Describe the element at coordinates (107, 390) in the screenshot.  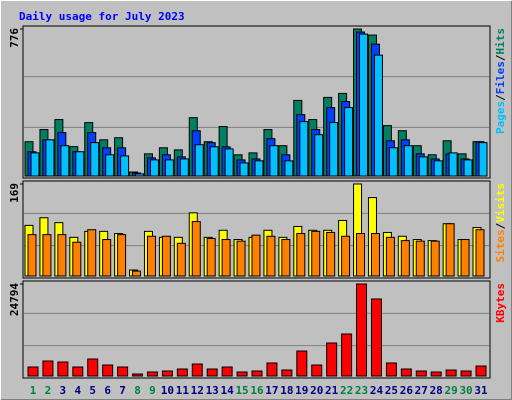
I see `x-tick-label: 6` at that location.